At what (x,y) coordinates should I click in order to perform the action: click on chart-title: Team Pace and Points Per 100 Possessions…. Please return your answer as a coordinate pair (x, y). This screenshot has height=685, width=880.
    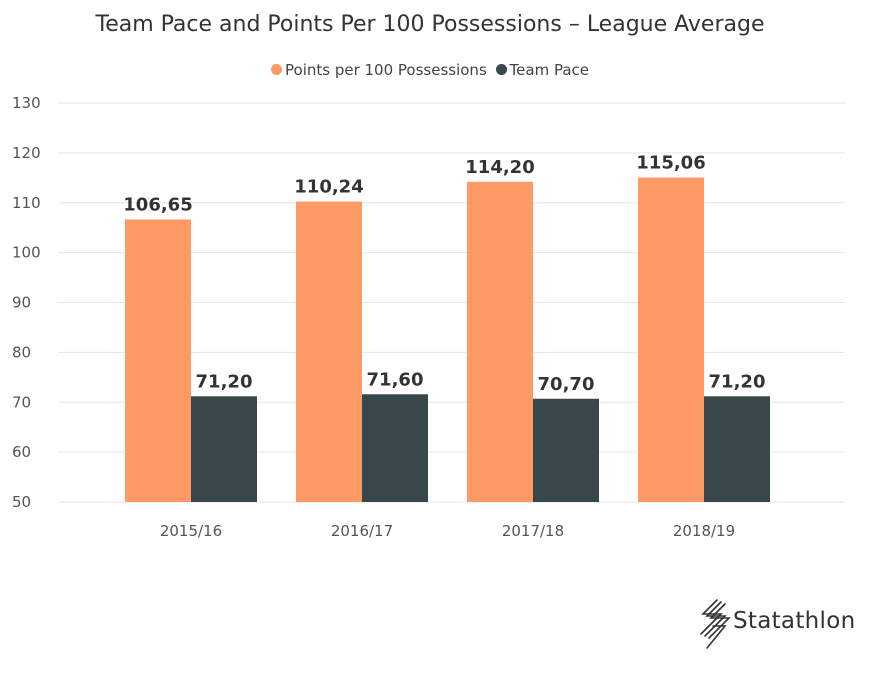
    Looking at the image, I should click on (430, 24).